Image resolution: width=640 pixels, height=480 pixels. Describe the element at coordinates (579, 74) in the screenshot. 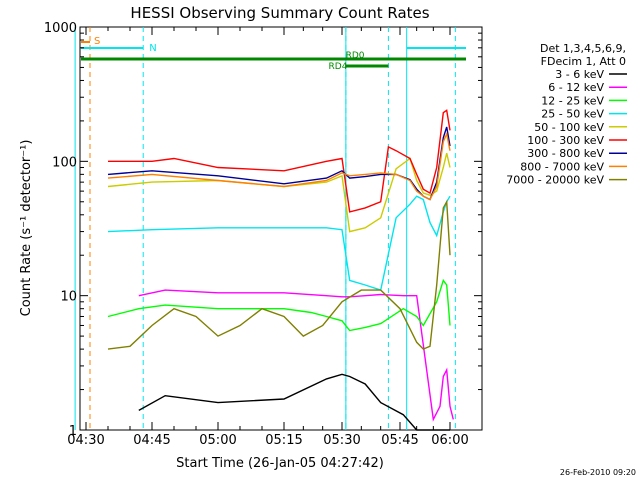

I see `legend-label: 3 - 6 keV` at that location.